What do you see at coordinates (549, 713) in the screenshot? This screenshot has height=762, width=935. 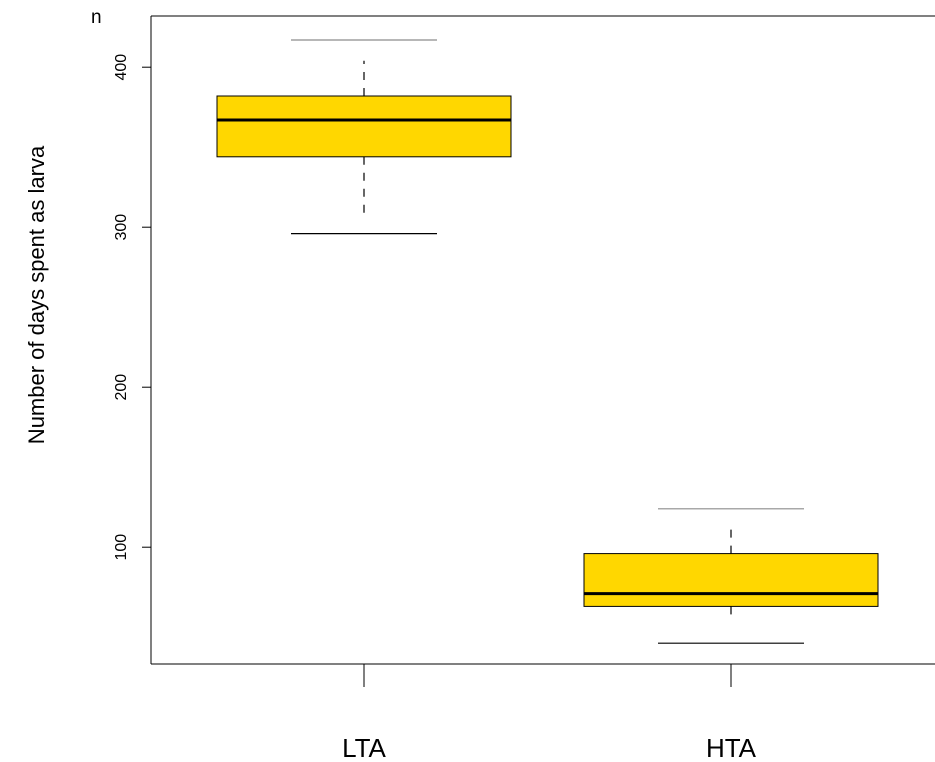 I see `x-axis: LTA HTA` at bounding box center [549, 713].